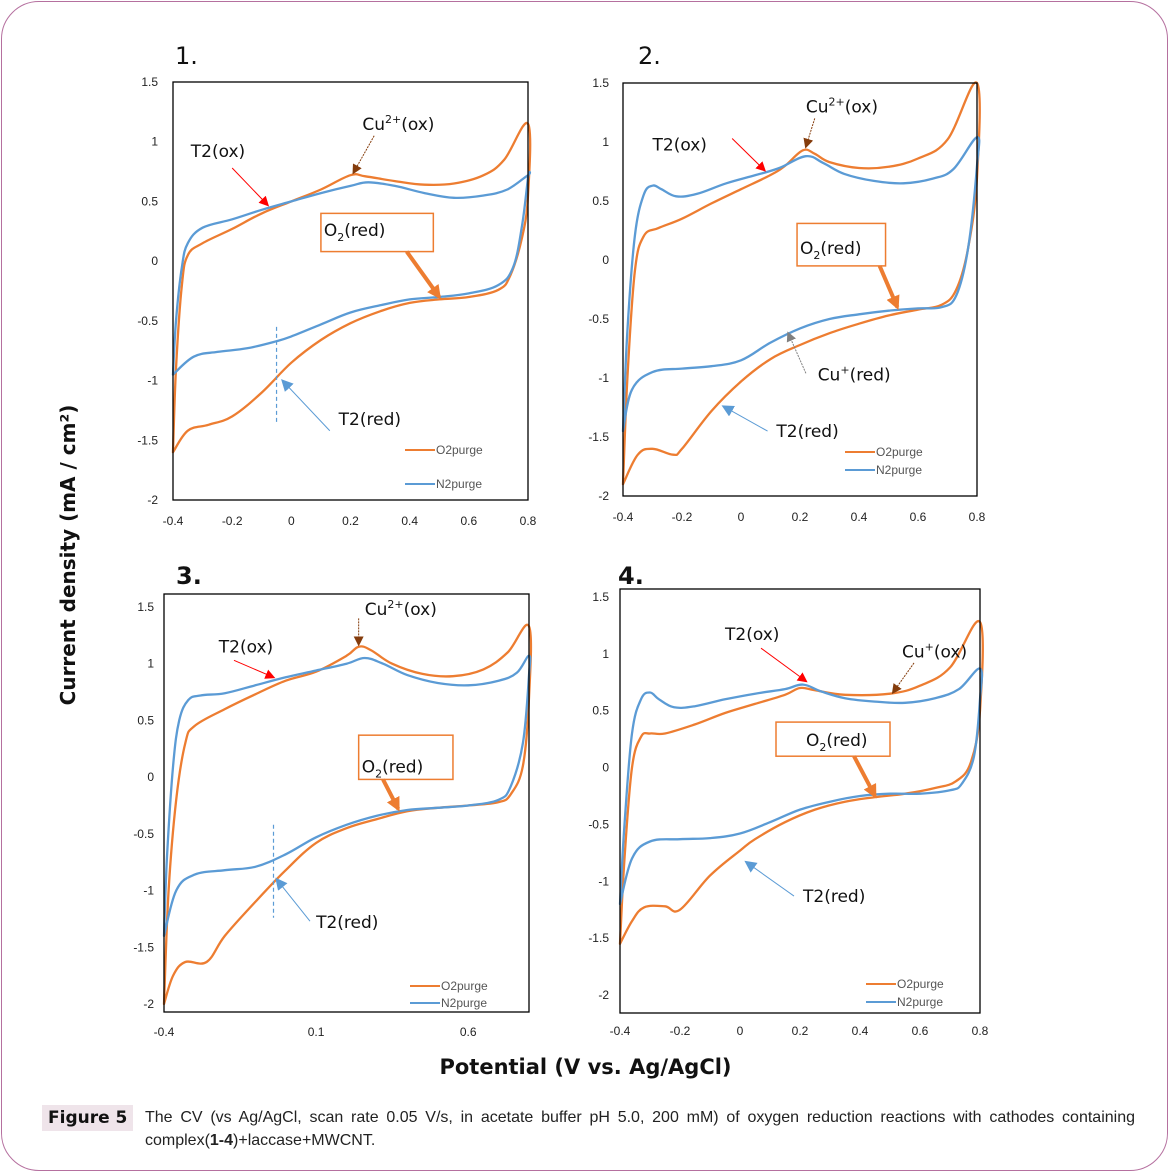 Image resolution: width=1171 pixels, height=1174 pixels. I want to click on annotation-label: Cu+(red), so click(854, 374).